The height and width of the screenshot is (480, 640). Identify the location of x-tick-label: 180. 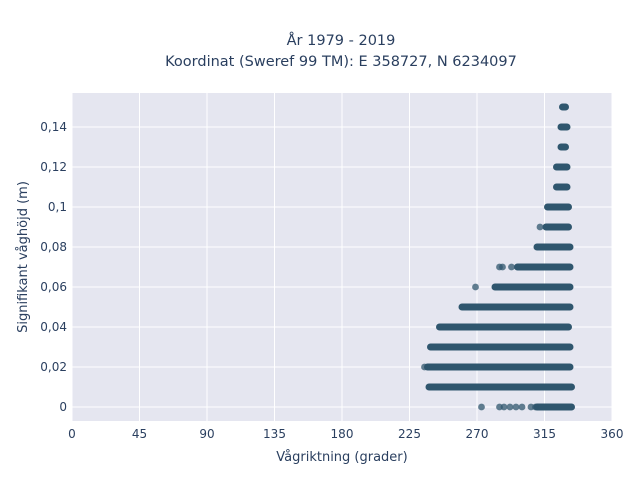
(342, 434).